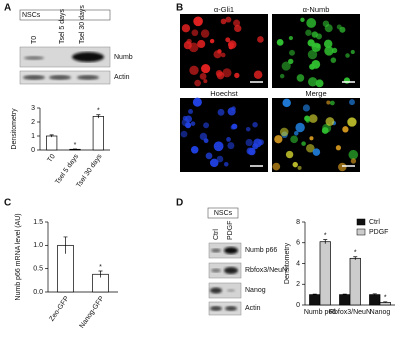 The height and width of the screenshot is (353, 400). Describe the element at coordinates (38, 269) in the screenshot. I see `y-tick-label: 0.5` at that location.